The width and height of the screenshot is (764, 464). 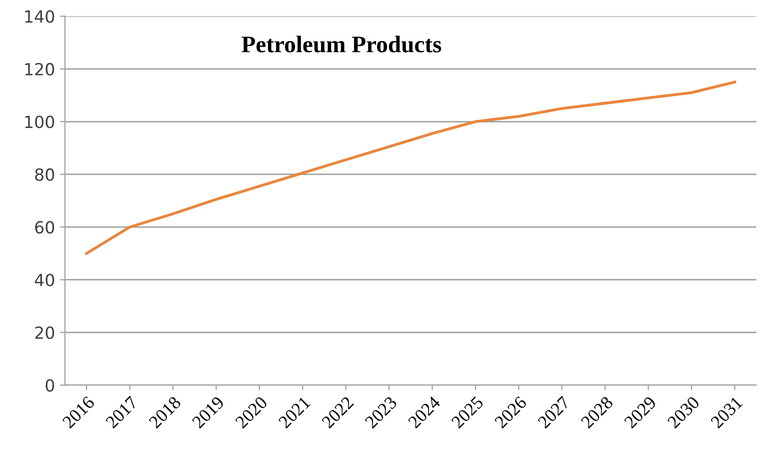 I want to click on y-tick-label: 120, so click(x=39, y=69).